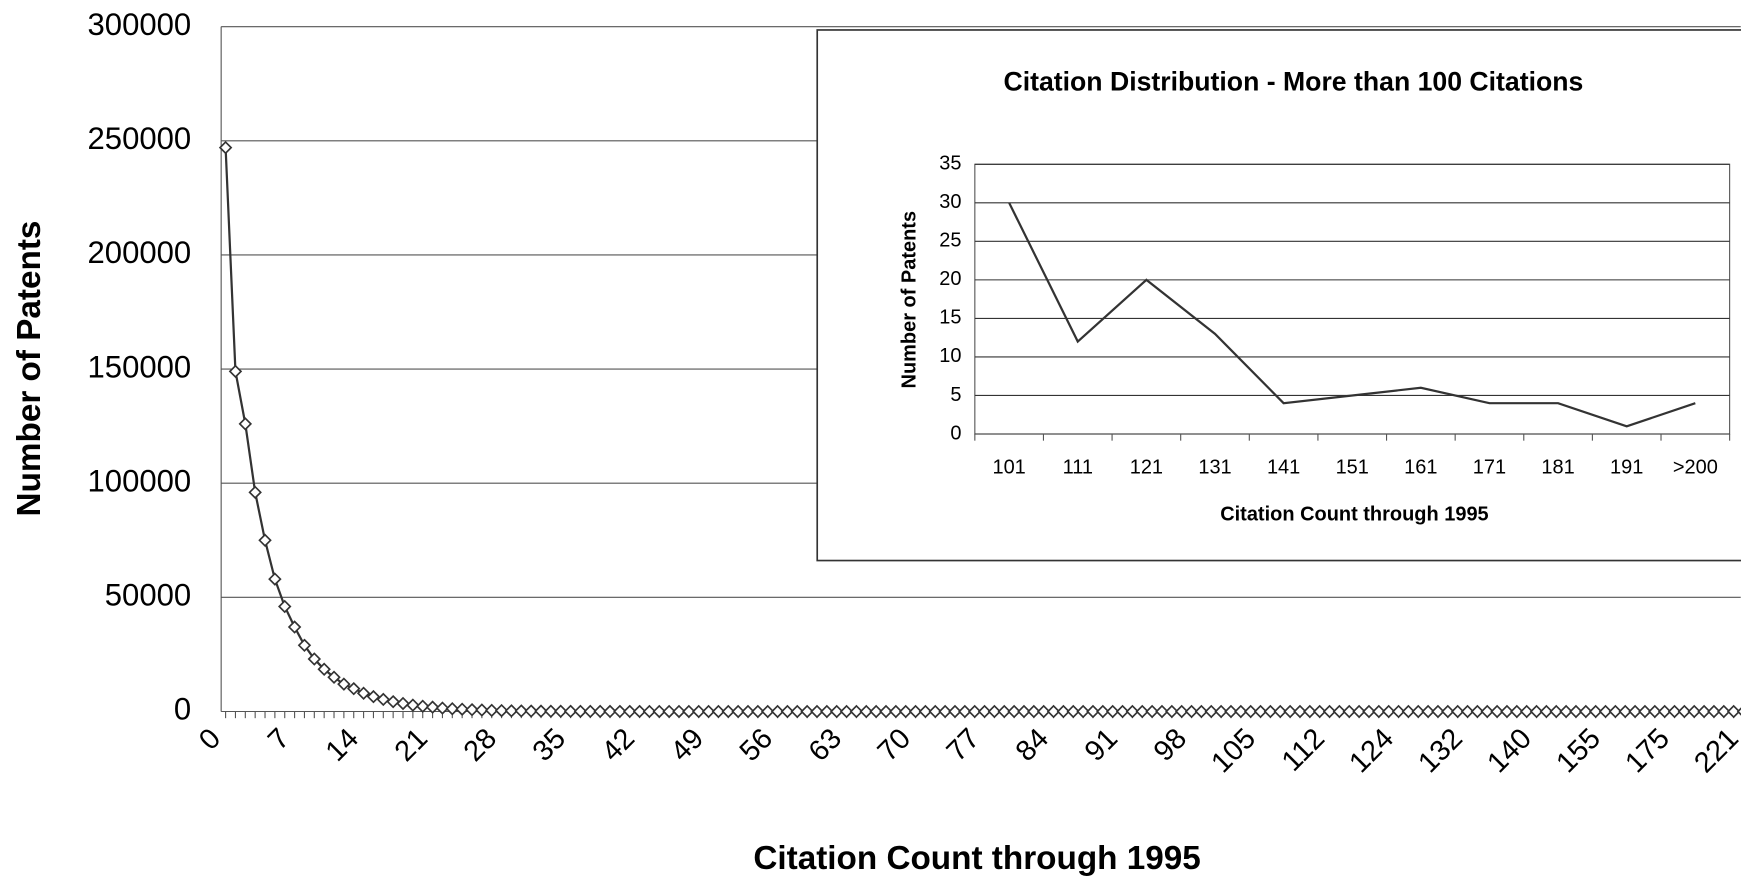  Describe the element at coordinates (894, 745) in the screenshot. I see `x-tick-label: 70` at that location.